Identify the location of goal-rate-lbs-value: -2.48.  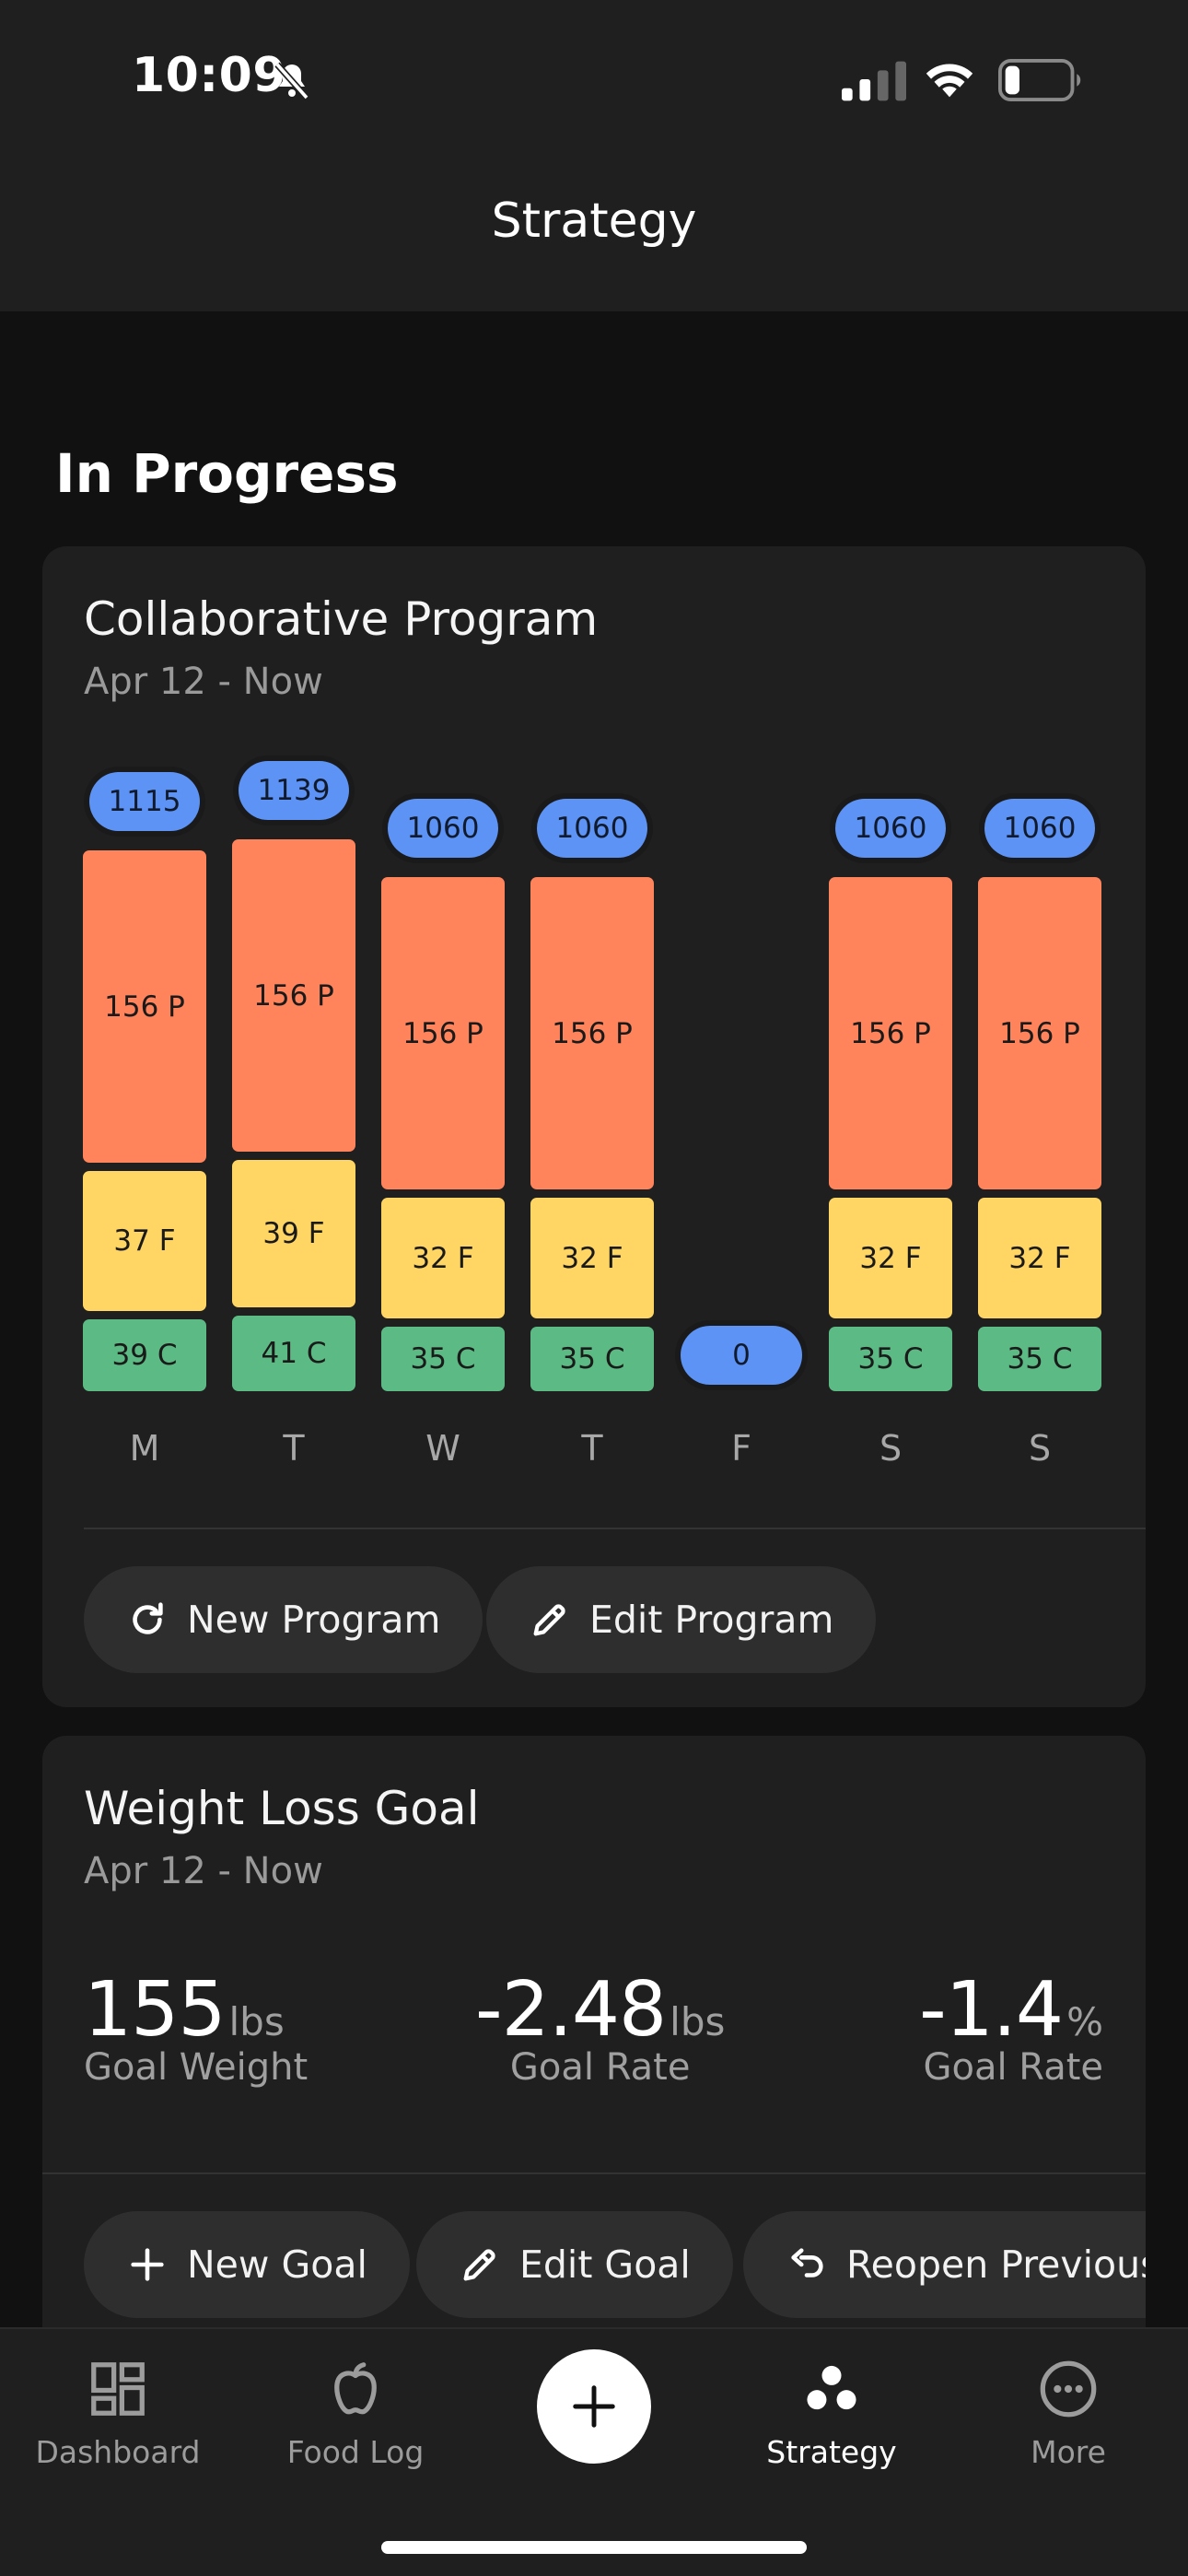
(571, 2010).